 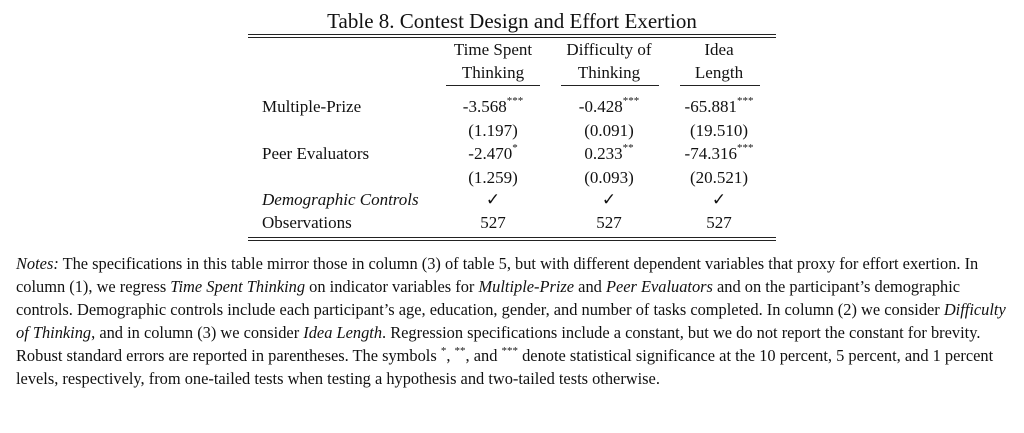 What do you see at coordinates (493, 105) in the screenshot?
I see `coef-multiple-prize-col1: -3.568***` at bounding box center [493, 105].